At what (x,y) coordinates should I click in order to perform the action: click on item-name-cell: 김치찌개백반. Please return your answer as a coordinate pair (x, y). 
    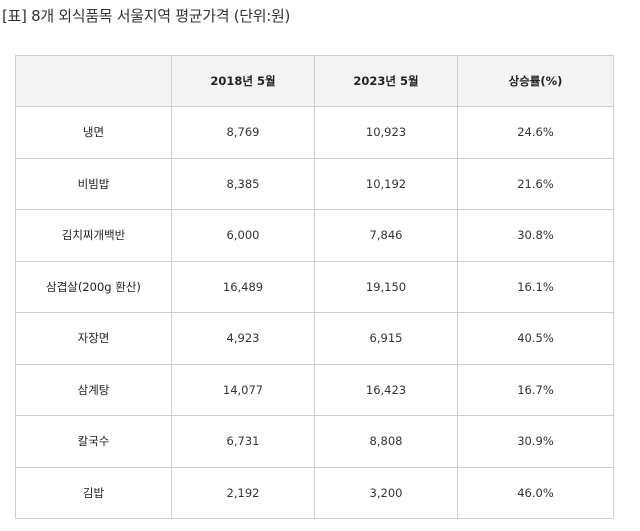
    Looking at the image, I should click on (93, 235).